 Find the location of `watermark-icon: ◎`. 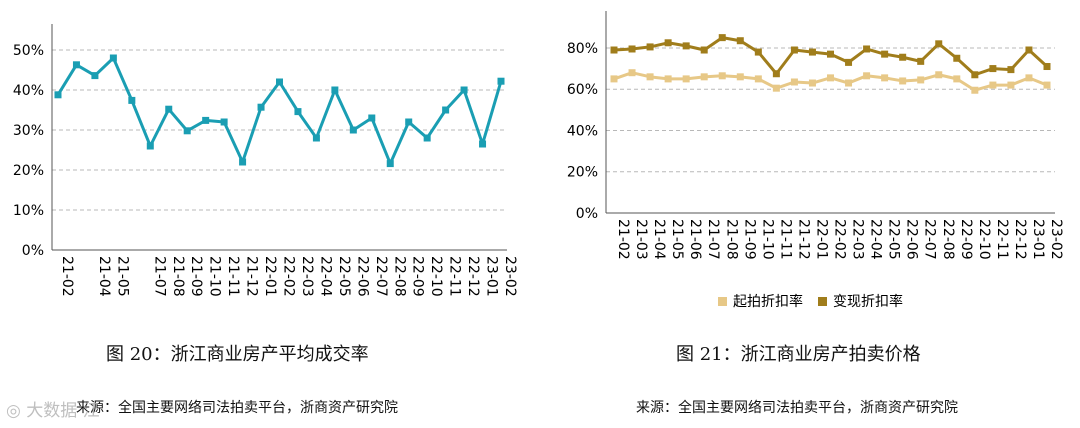

watermark-icon: ◎ is located at coordinates (13, 411).